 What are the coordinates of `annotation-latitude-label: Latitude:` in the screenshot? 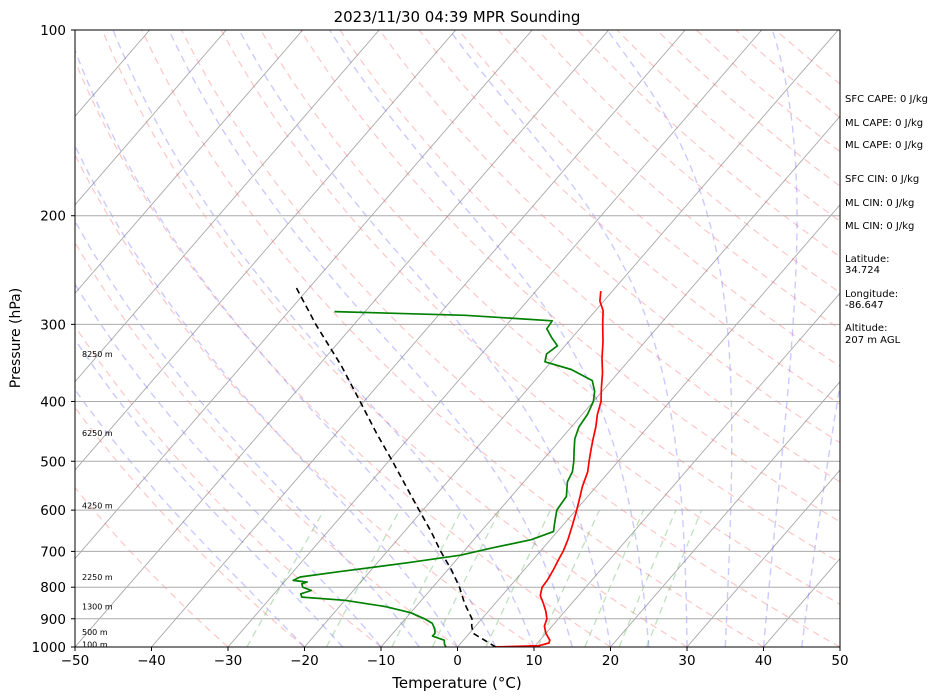 It's located at (867, 259).